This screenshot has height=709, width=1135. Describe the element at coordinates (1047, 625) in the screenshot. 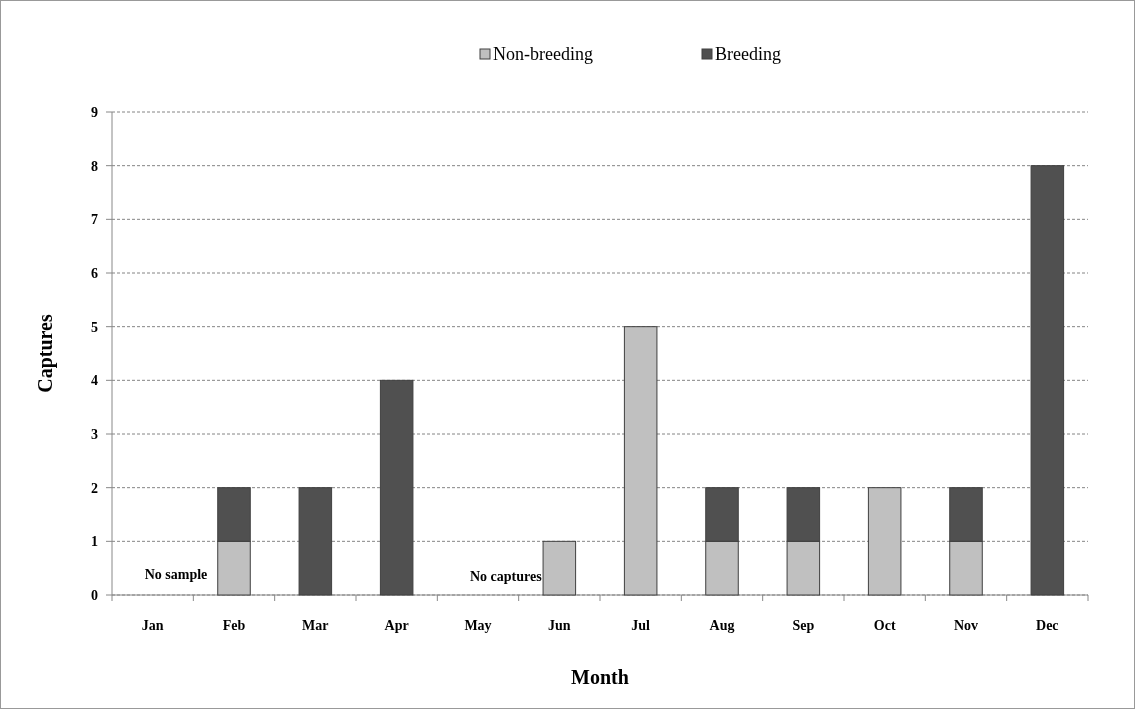

I see `x-tick-label: Dec` at that location.